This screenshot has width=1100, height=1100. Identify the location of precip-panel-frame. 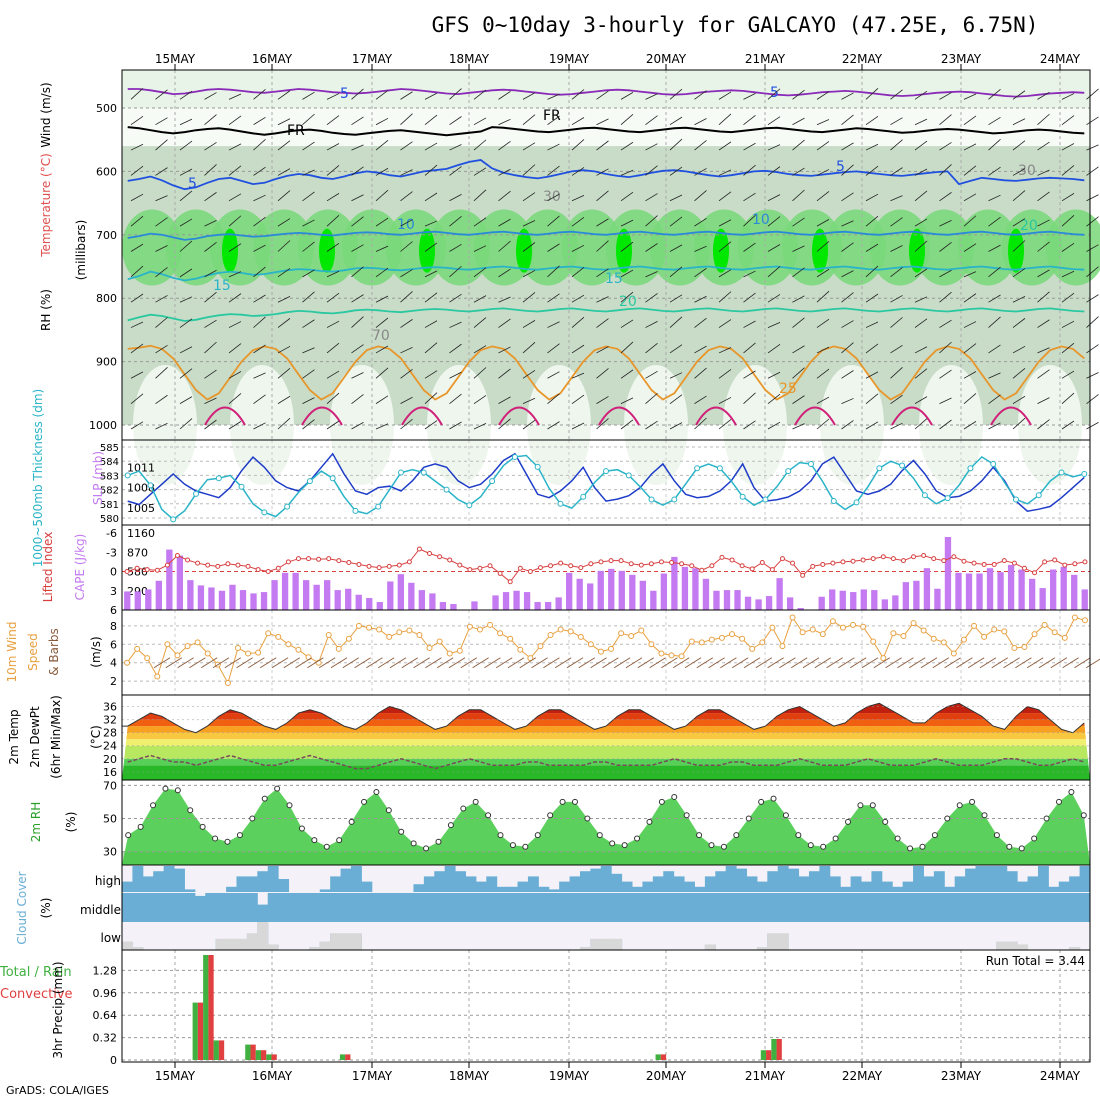
(606, 1006).